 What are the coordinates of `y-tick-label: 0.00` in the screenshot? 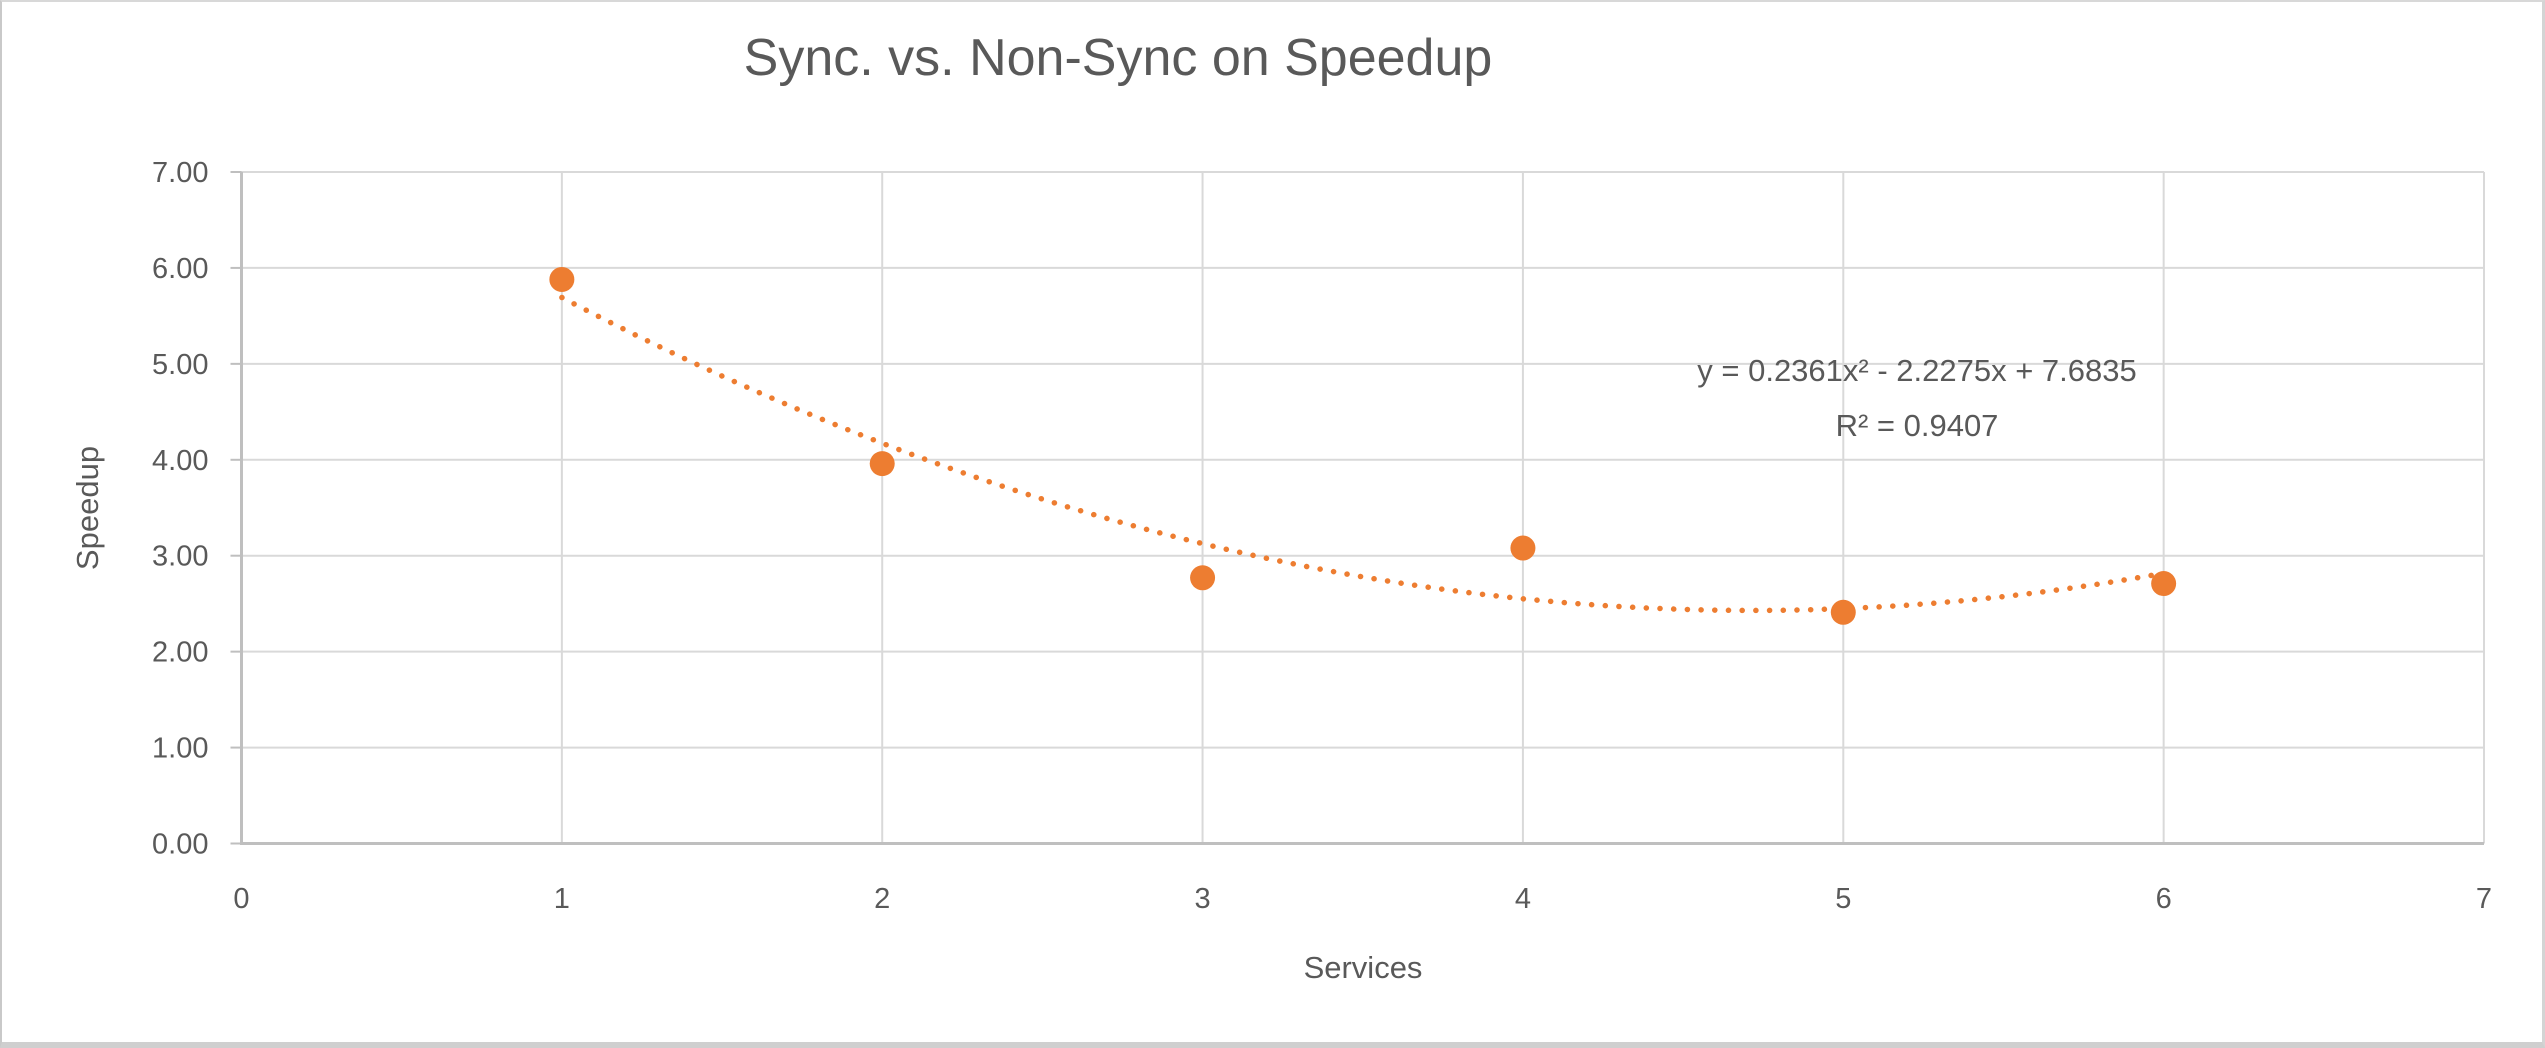 It's located at (180, 845).